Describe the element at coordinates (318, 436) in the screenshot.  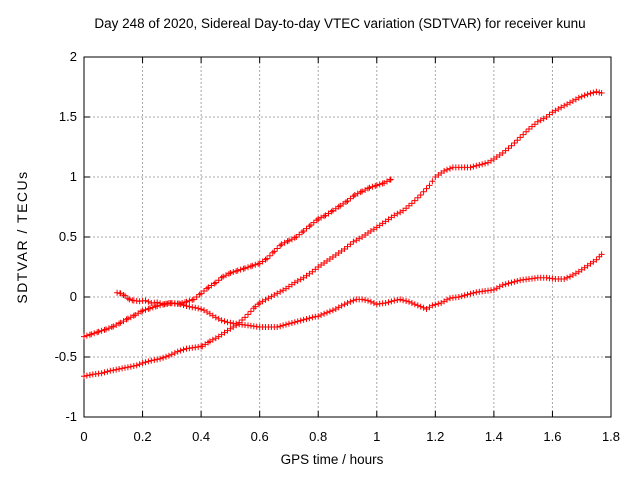
I see `x-tick-label: 0.8` at that location.